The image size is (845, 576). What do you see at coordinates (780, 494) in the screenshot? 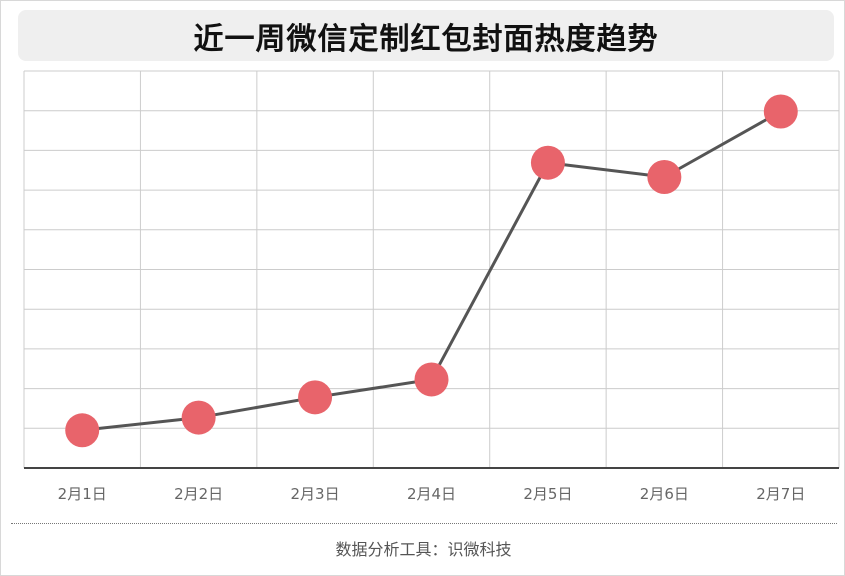
I see `x-tick-label: 2月7日` at bounding box center [780, 494].